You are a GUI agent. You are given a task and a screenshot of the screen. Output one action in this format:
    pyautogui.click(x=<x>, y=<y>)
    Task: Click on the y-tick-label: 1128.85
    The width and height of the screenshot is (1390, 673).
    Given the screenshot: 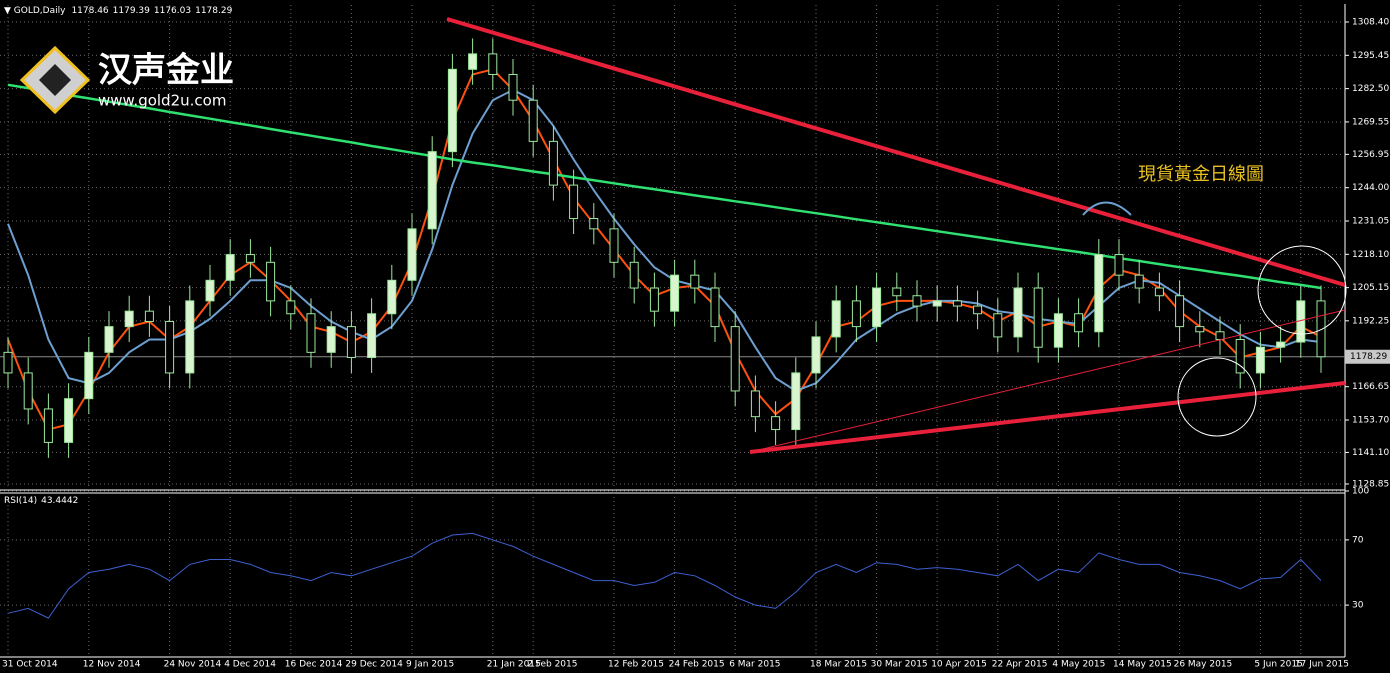 What is the action you would take?
    pyautogui.click(x=1370, y=484)
    